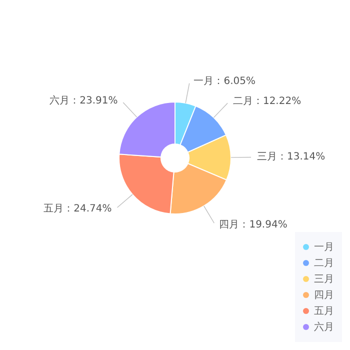 The image size is (350, 350). I want to click on data-label: 二月：12.22%, so click(267, 102).